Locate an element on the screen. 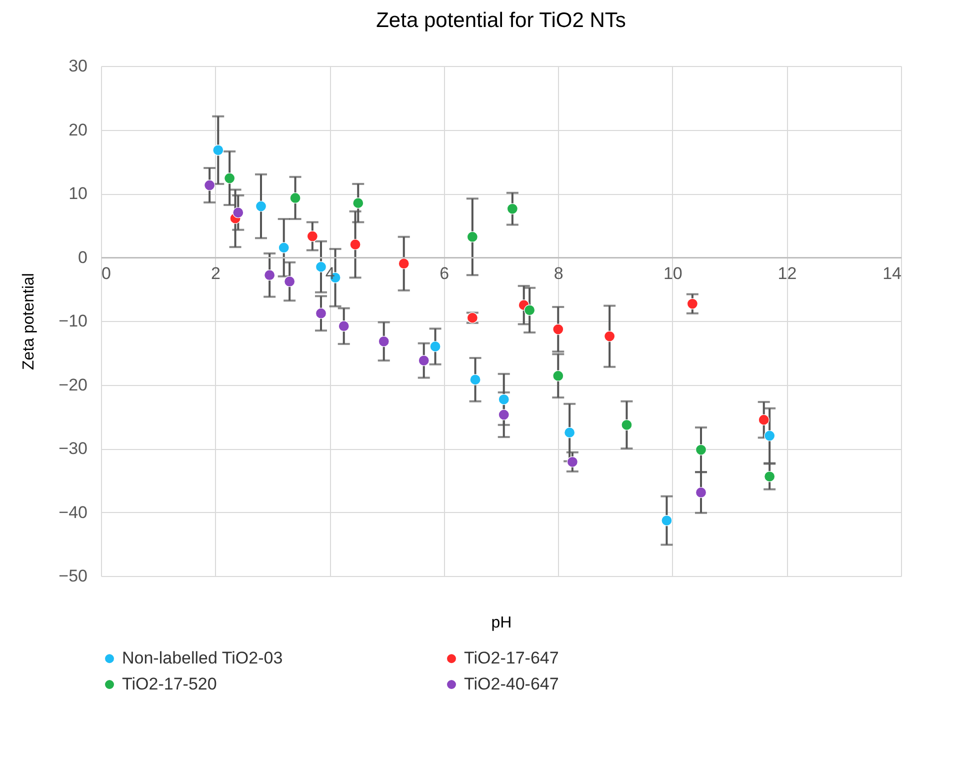 The width and height of the screenshot is (955, 772). y-tick-label: −10 is located at coordinates (73, 321).